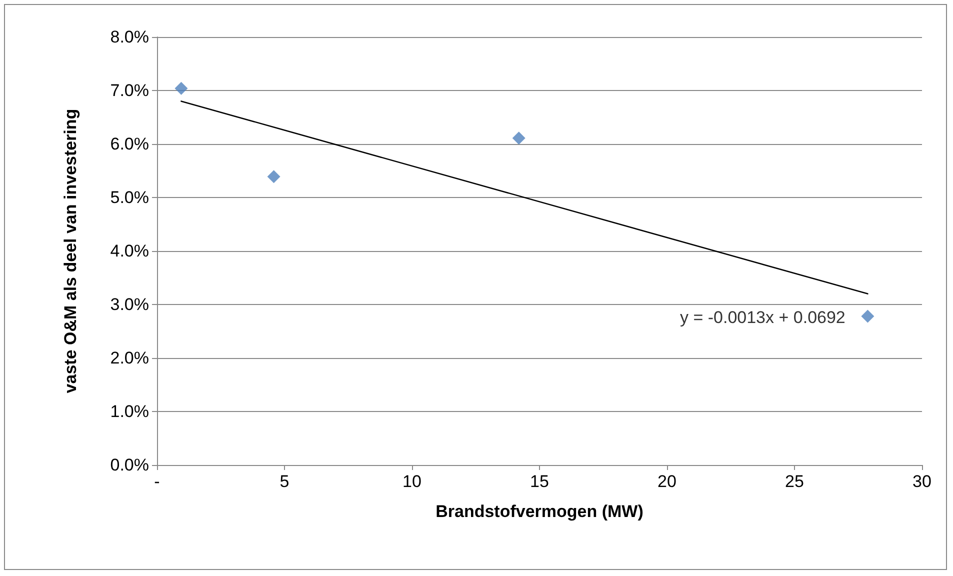  Describe the element at coordinates (70, 251) in the screenshot. I see `y-axis-title: vaste O&M als deel van investering` at that location.